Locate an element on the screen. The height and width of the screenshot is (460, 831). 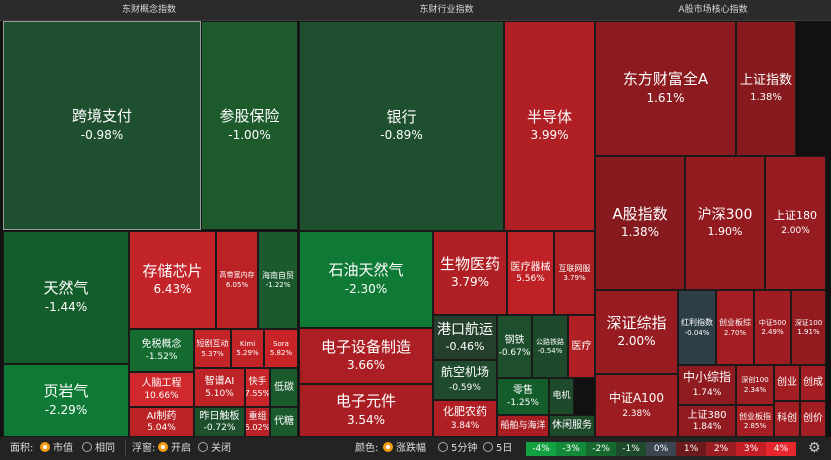
tile-change: 1.84% is located at coordinates (707, 427).